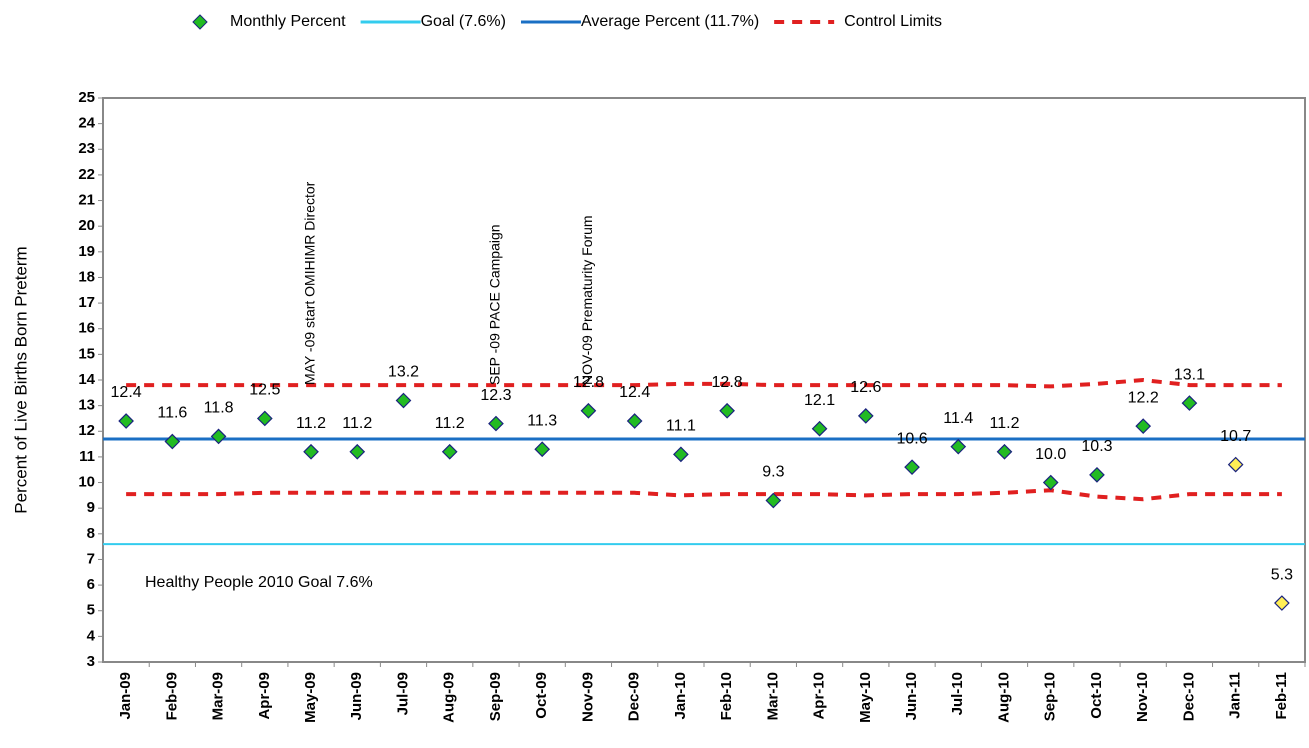 The width and height of the screenshot is (1309, 748). I want to click on x-tick-label: Oct-09, so click(541, 695).